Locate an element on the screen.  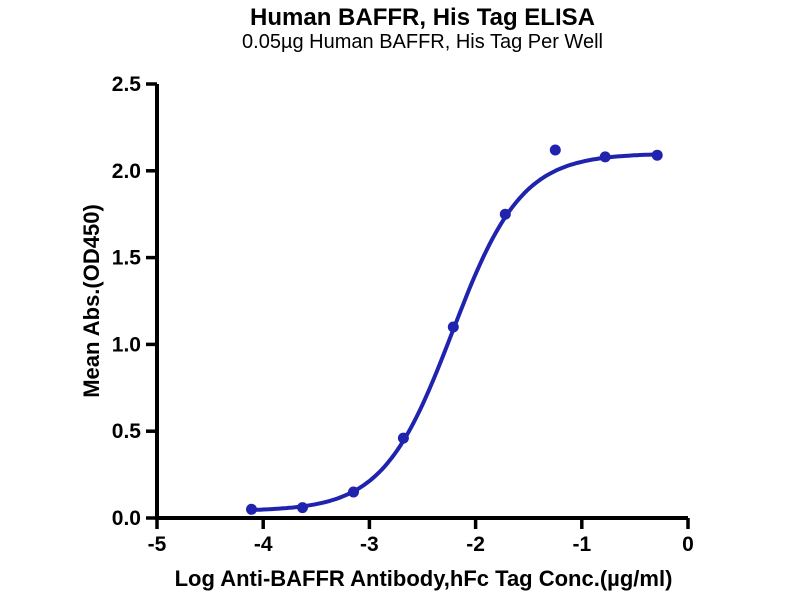
y-tick-label: 0.5 is located at coordinates (127, 431).